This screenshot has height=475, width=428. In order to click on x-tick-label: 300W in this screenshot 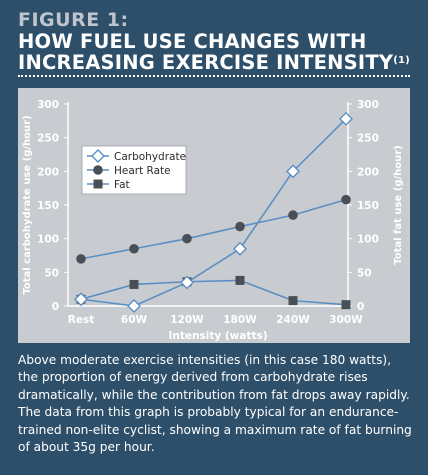, I will do `click(346, 320)`.